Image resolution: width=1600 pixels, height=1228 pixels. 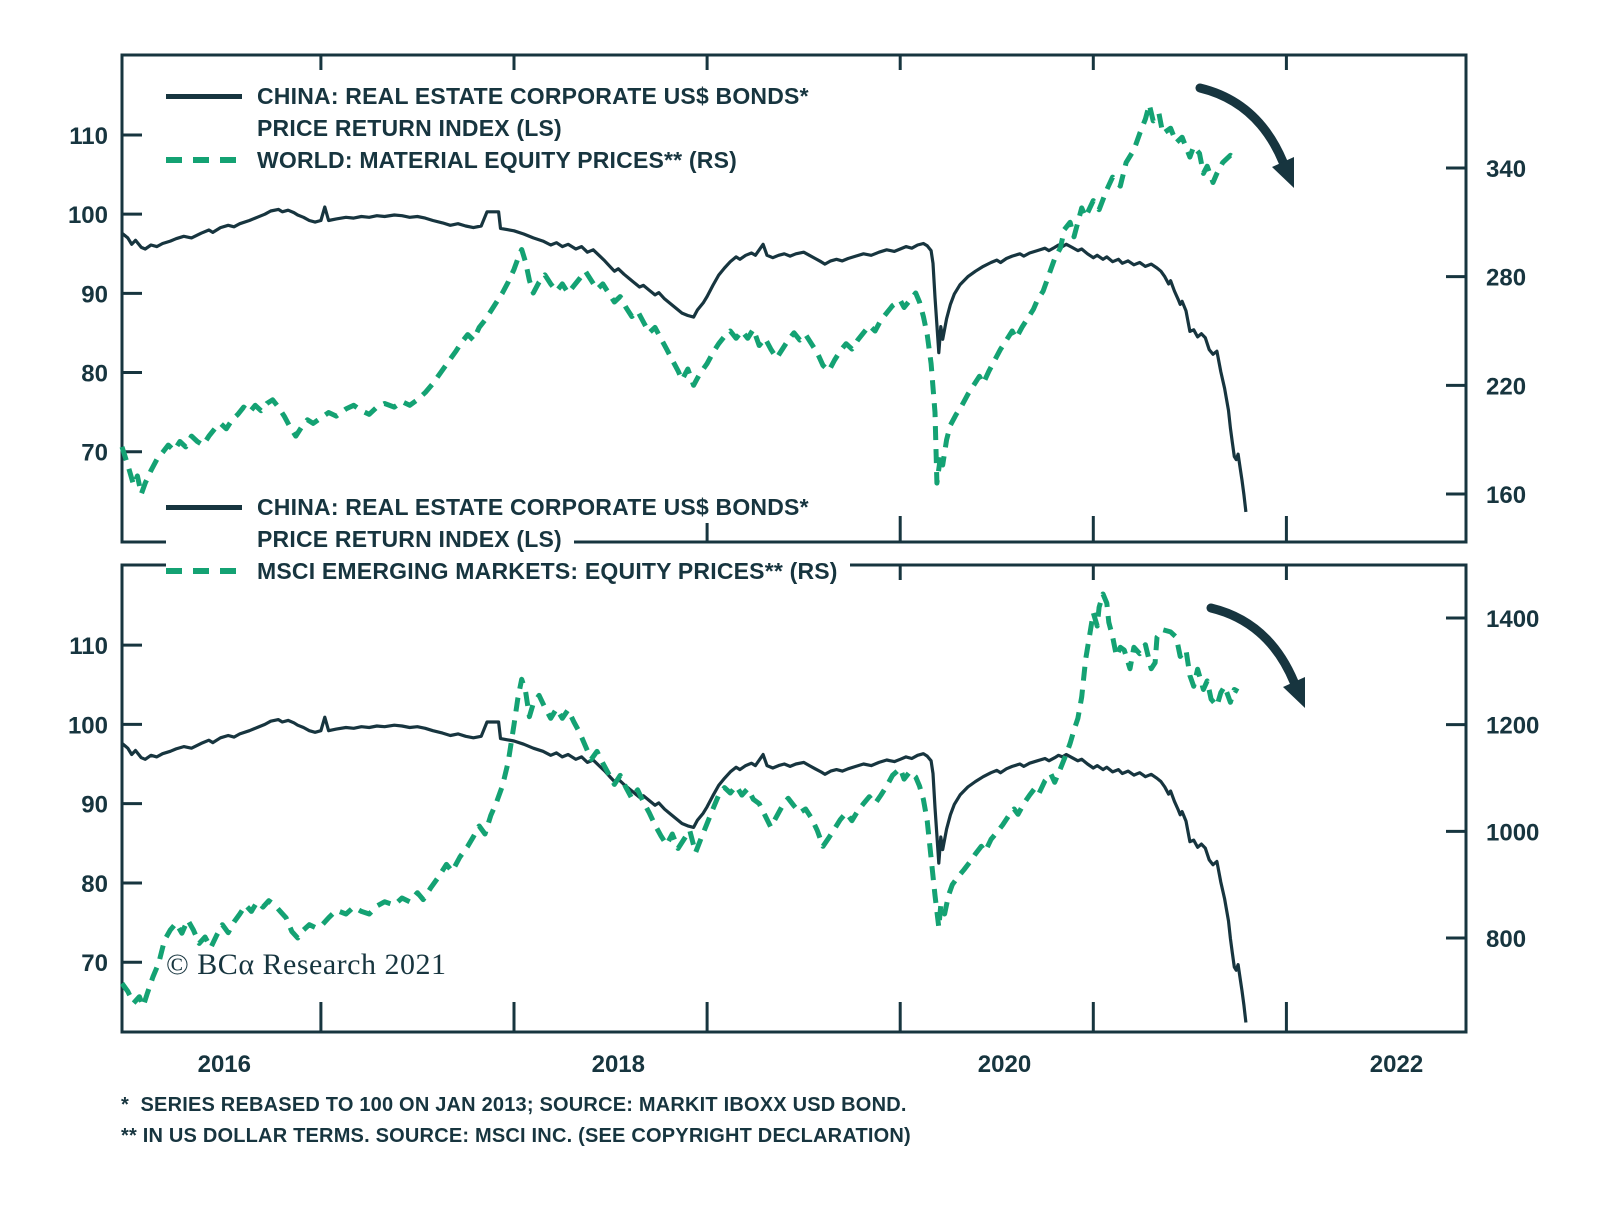 What do you see at coordinates (1506, 278) in the screenshot?
I see `right-axis-tick-label: 280` at bounding box center [1506, 278].